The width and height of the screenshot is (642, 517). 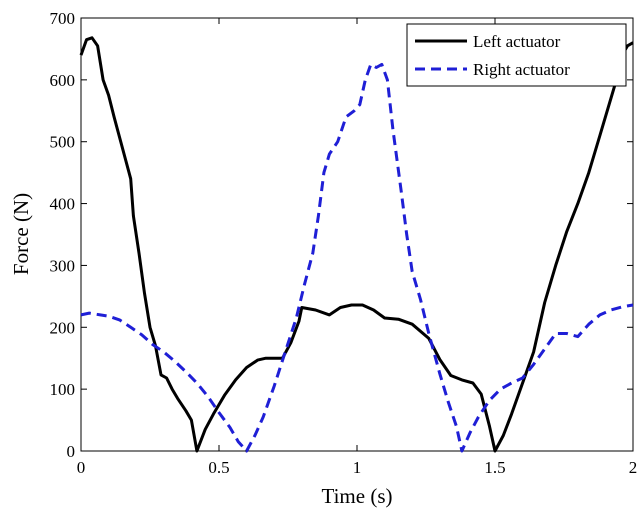 What do you see at coordinates (218, 467) in the screenshot?
I see `x-tick-label: 0.5` at bounding box center [218, 467].